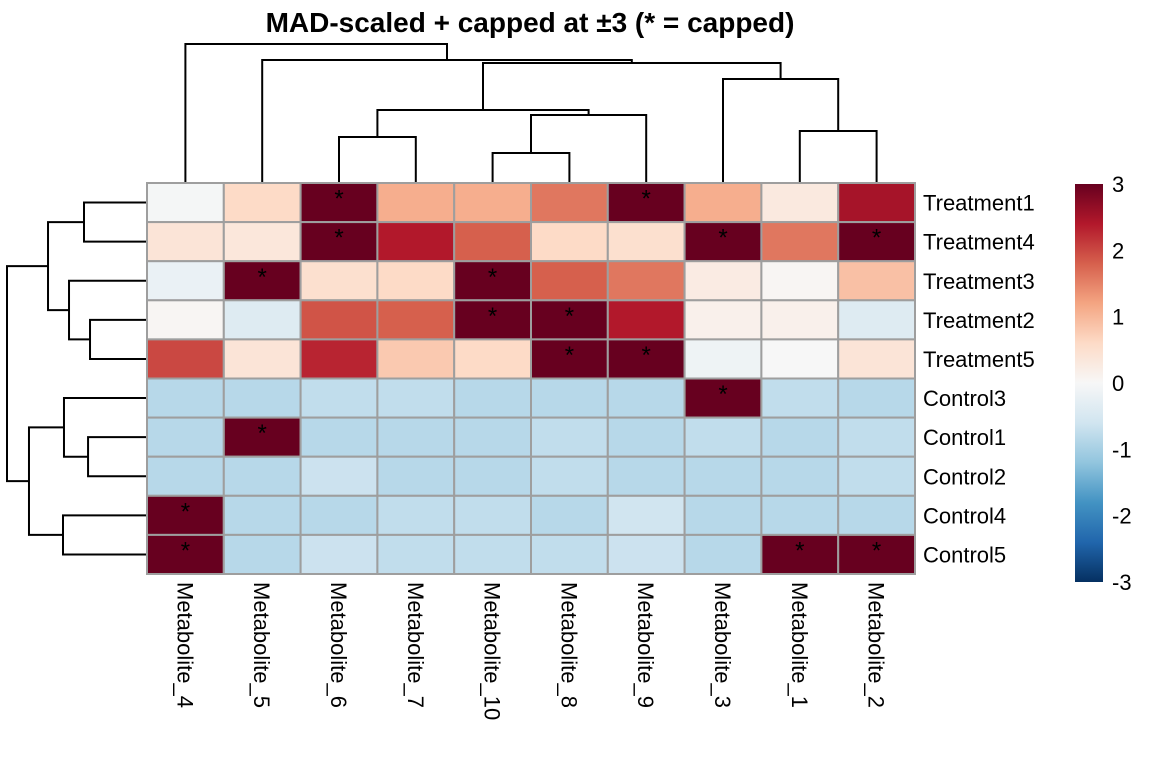 The width and height of the screenshot is (1152, 768). I want to click on chart-title: MAD-scaled + capped at ±3 (* = capped), so click(530, 22).